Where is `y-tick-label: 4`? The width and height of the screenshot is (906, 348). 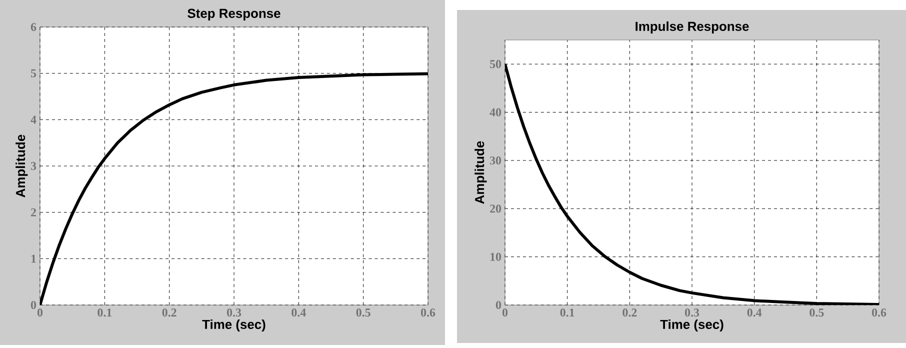 y-tick-label: 4 is located at coordinates (33, 120).